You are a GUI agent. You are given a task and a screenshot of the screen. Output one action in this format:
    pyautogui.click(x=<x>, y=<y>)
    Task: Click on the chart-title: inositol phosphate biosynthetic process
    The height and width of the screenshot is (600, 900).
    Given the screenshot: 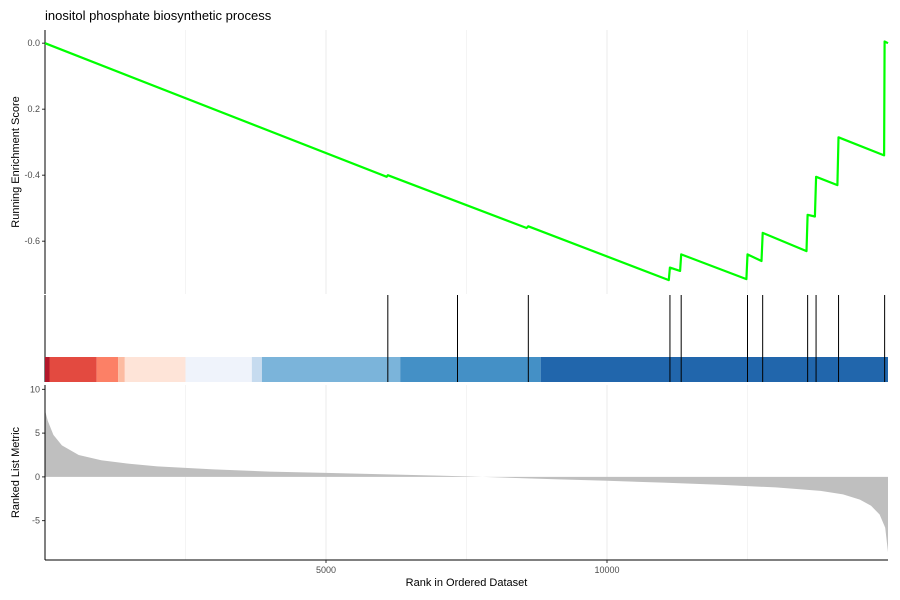 What is the action you would take?
    pyautogui.click(x=158, y=15)
    